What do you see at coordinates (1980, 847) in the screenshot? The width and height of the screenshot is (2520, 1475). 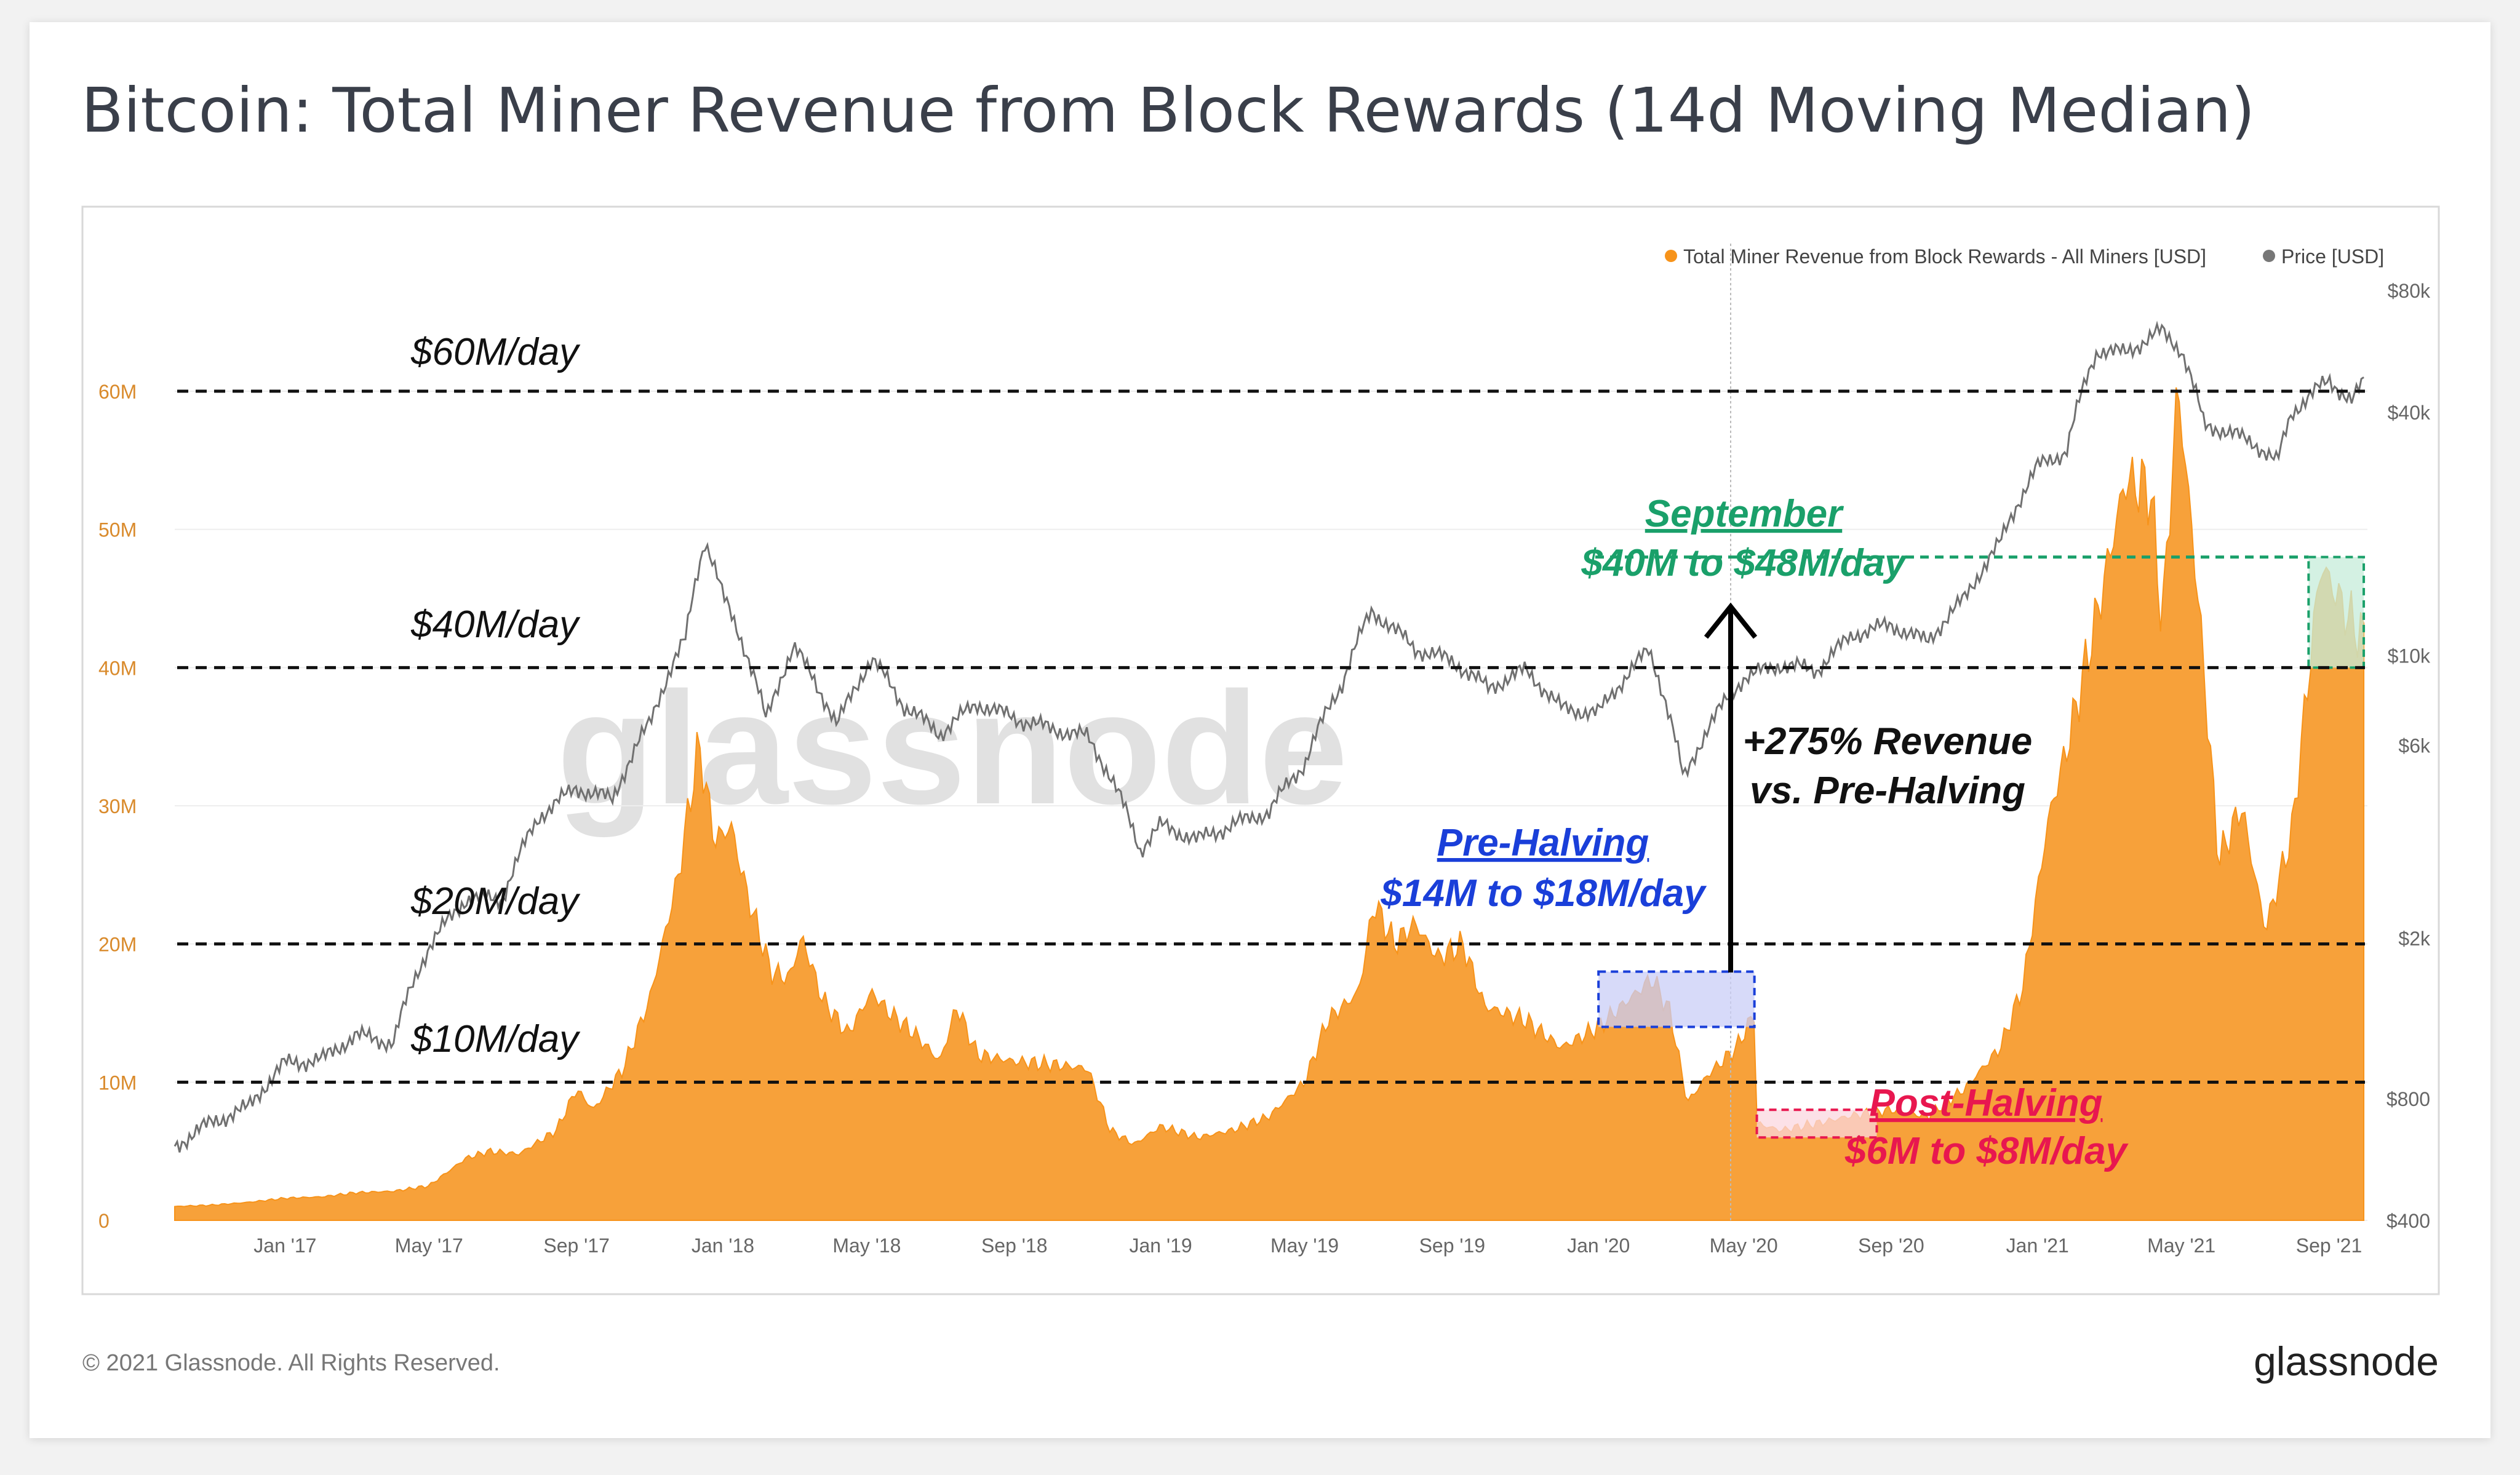 I see `highlight-boxes` at bounding box center [1980, 847].